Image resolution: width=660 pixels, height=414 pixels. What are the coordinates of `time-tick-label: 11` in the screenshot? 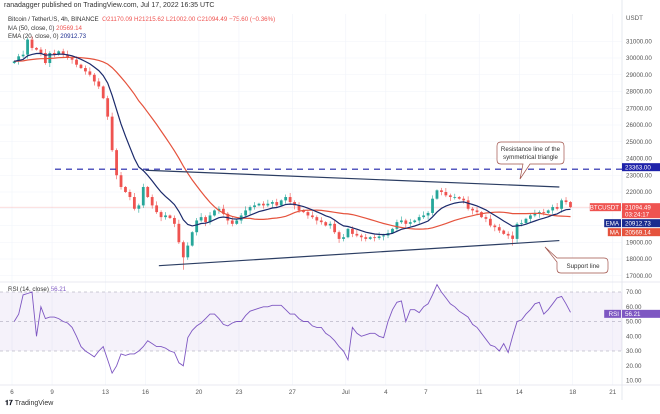 It's located at (479, 392).